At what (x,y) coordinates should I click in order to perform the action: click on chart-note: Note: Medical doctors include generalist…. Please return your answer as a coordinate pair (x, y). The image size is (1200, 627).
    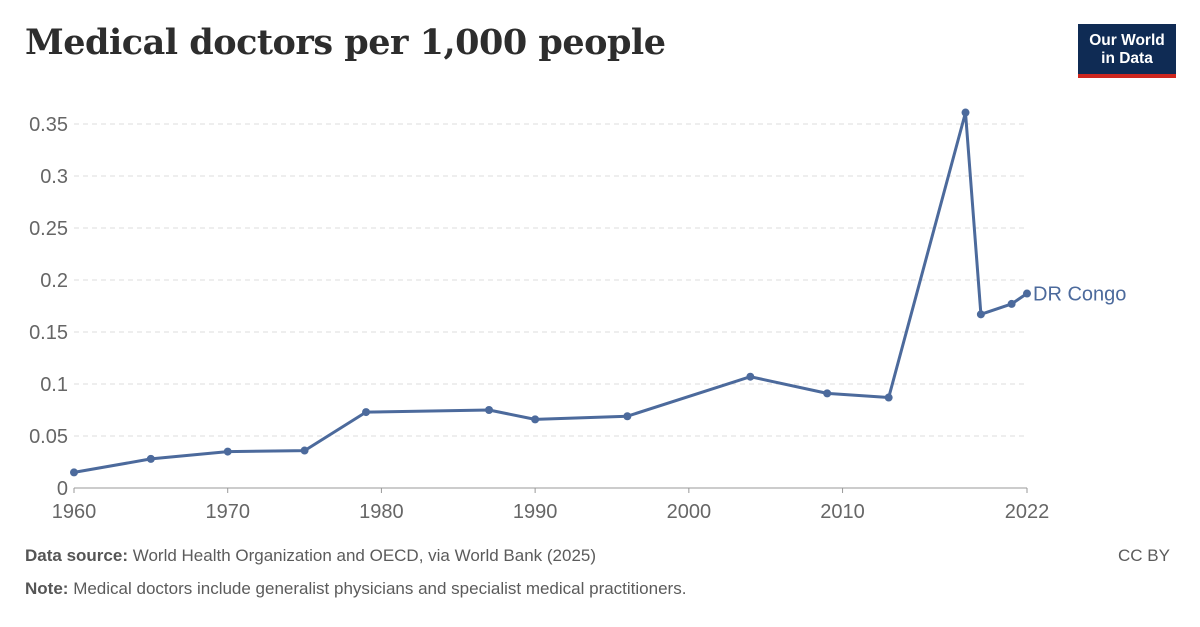
    Looking at the image, I should click on (355, 589).